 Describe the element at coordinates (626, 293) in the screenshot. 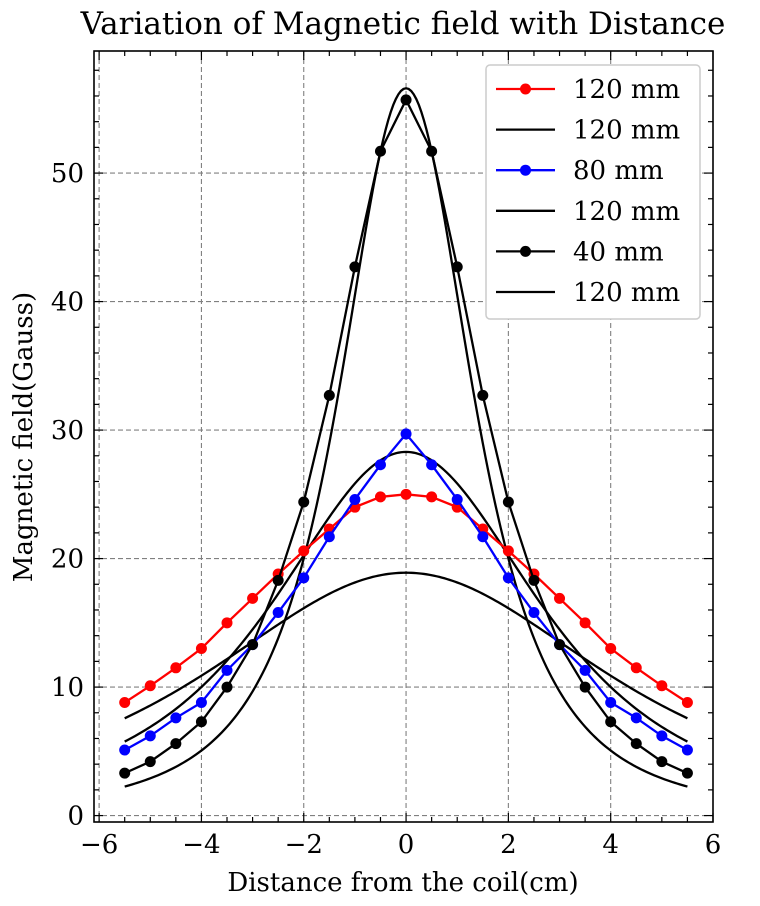

I see `legend-label-5: 120 mm` at that location.